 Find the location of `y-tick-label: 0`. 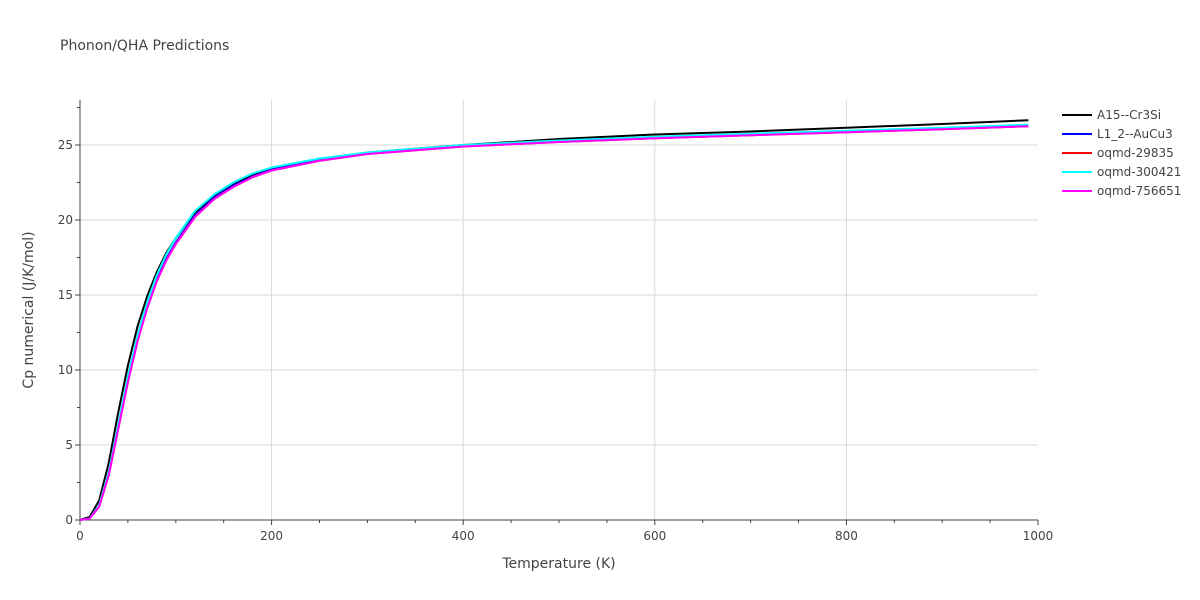

y-tick-label: 0 is located at coordinates (69, 520).